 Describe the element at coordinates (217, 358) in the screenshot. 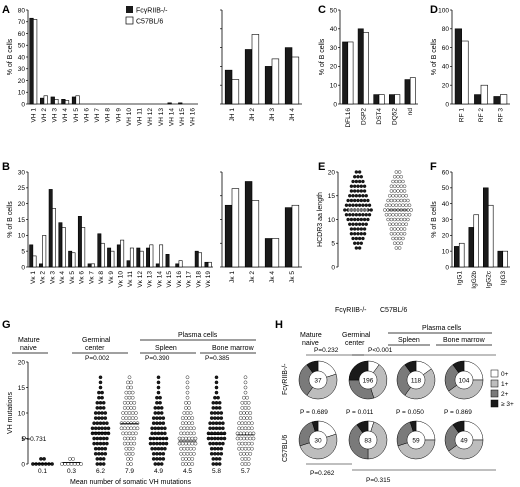

I see `g-pvalue-4: P=0.385` at that location.